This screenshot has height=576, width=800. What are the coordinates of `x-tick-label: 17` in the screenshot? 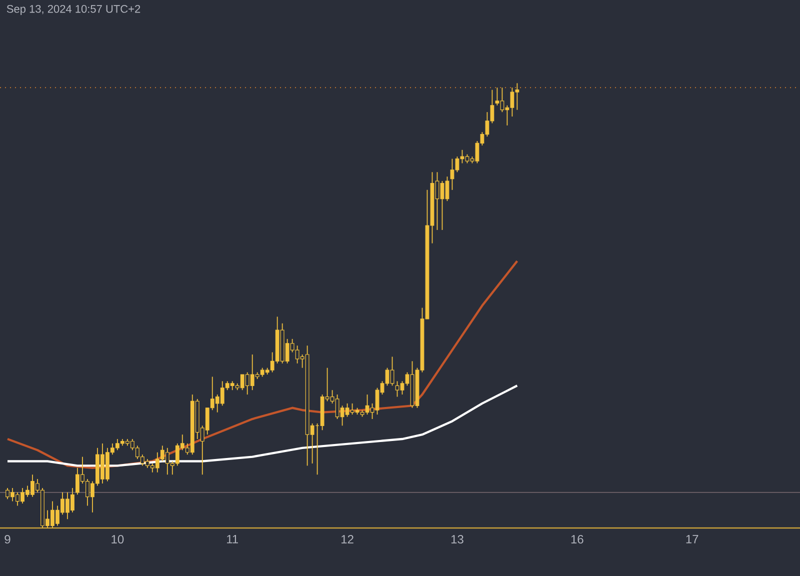 It's located at (692, 539).